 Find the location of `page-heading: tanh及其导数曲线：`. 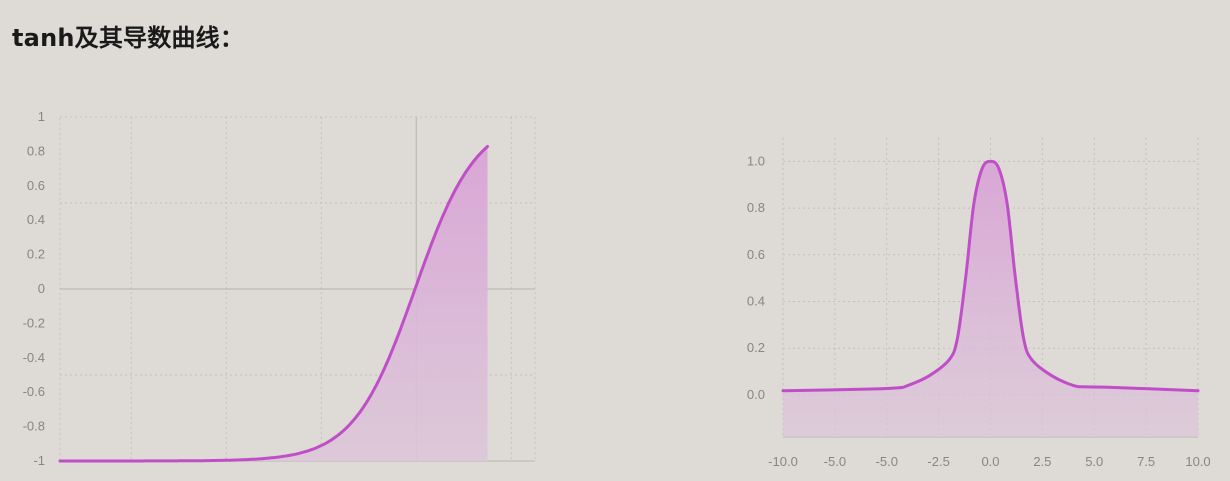

page-heading: tanh及其导数曲线： is located at coordinates (128, 38).